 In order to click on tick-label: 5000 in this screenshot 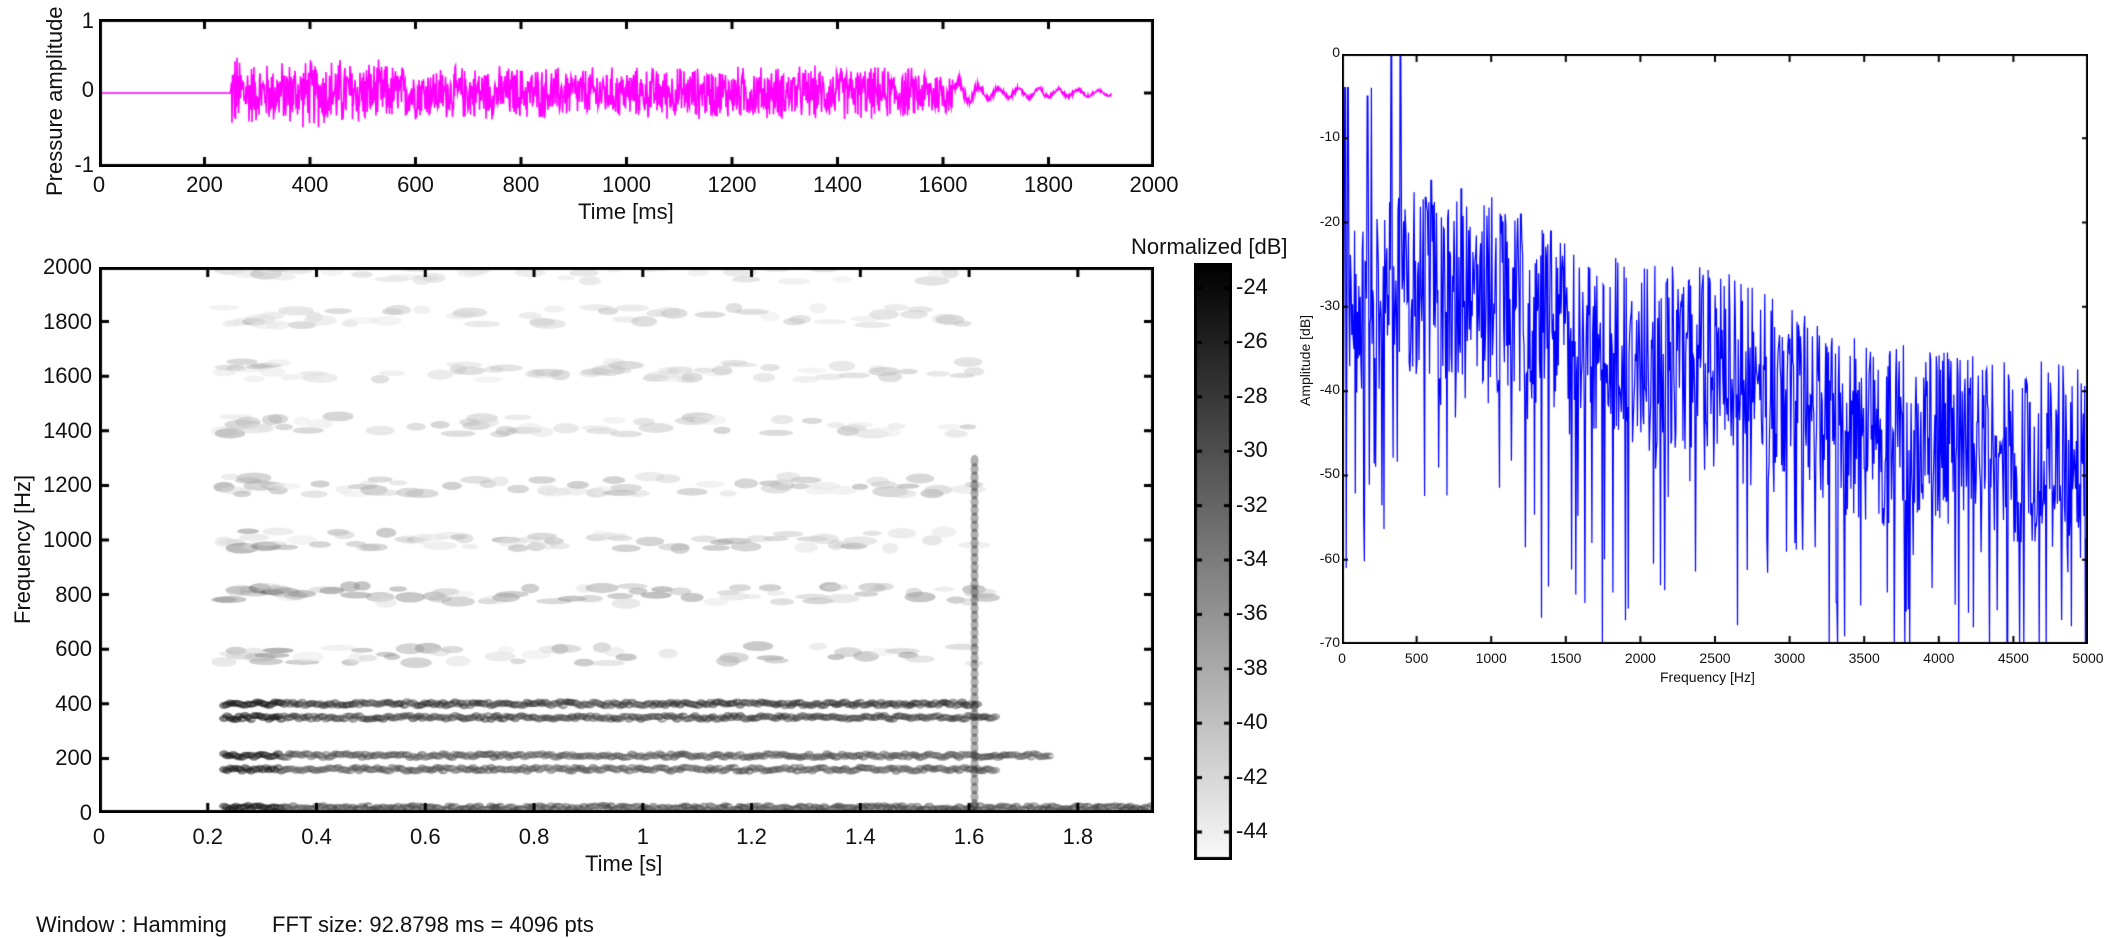, I will do `click(2088, 658)`.